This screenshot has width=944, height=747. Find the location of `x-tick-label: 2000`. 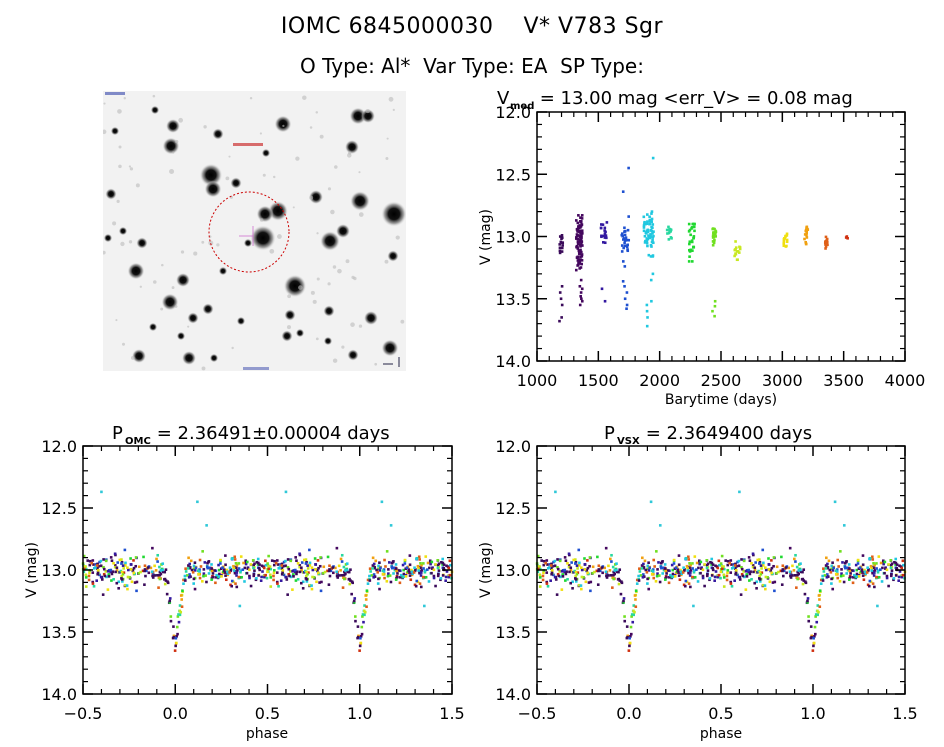

x-tick-label: 2000 is located at coordinates (659, 380).